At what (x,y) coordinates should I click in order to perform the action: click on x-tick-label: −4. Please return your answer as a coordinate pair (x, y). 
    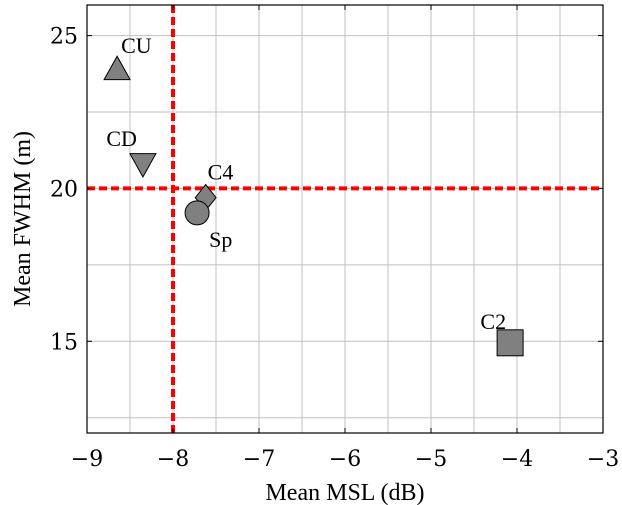
    Looking at the image, I should click on (517, 459).